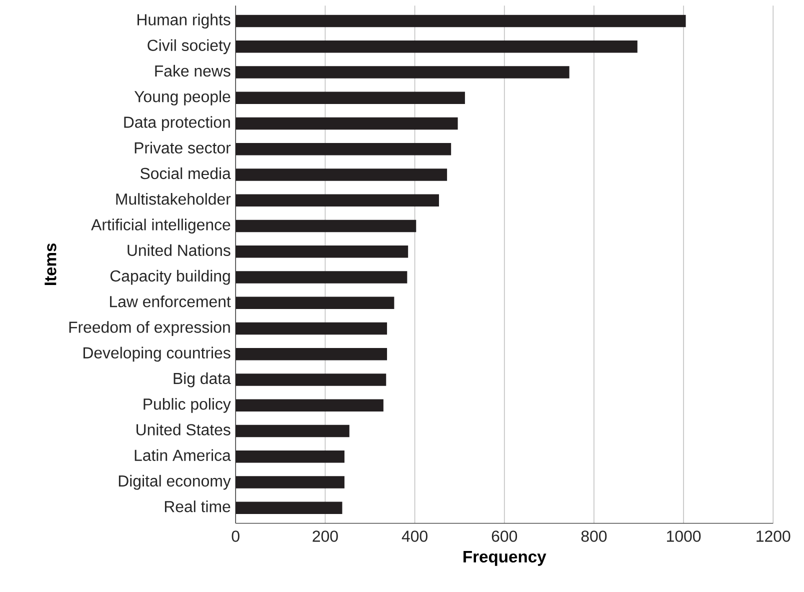  What do you see at coordinates (185, 173) in the screenshot?
I see `y-tick-label: Social media` at bounding box center [185, 173].